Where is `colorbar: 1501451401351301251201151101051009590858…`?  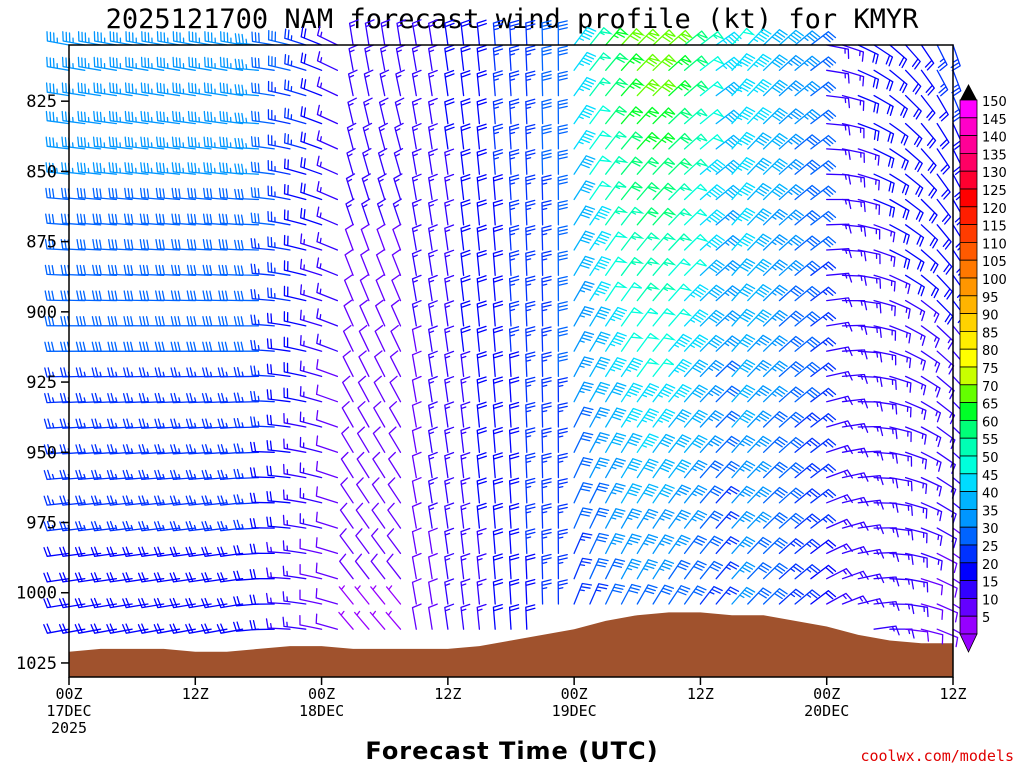 colorbar: 1501451401351301251201151101051009590858… is located at coordinates (983, 368).